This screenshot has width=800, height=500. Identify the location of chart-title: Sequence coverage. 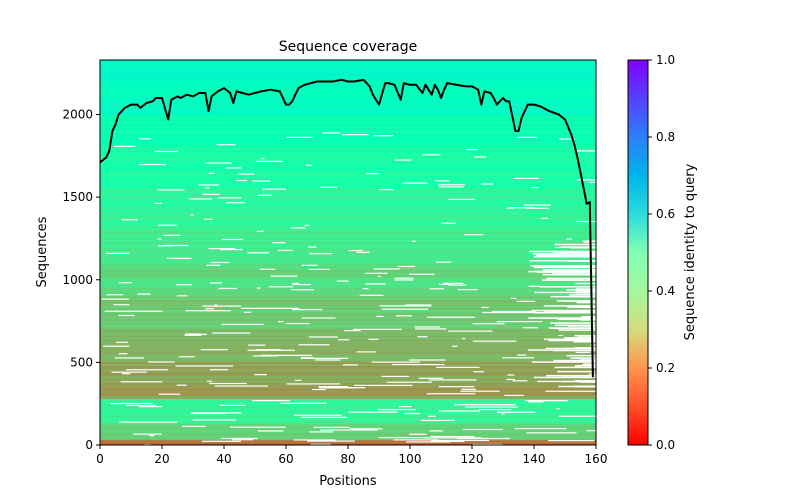
(348, 47).